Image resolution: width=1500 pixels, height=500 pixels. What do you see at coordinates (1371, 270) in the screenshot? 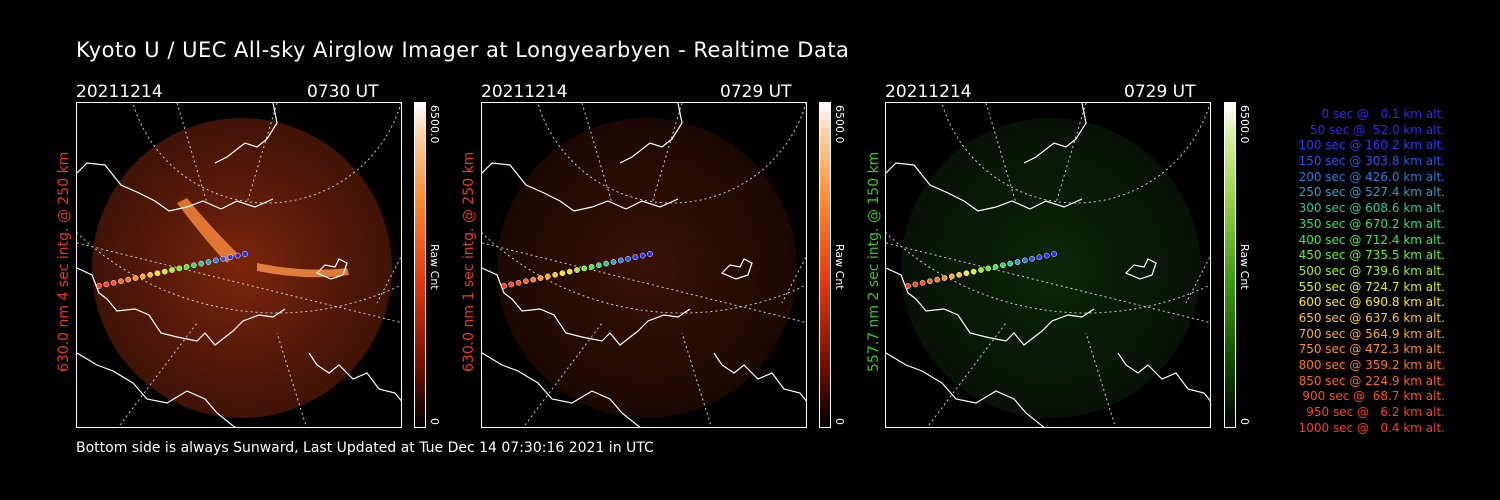
I see `legend-row: 500 sec @ 739.6 km alt.` at bounding box center [1371, 270].